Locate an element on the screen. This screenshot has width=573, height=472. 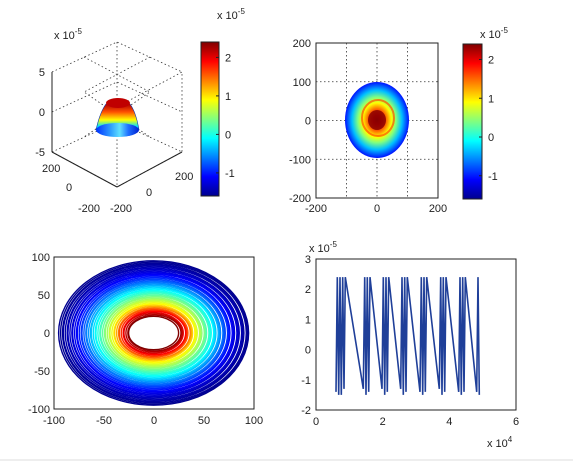
timeseries-x-tick-label: 6 is located at coordinates (516, 422).